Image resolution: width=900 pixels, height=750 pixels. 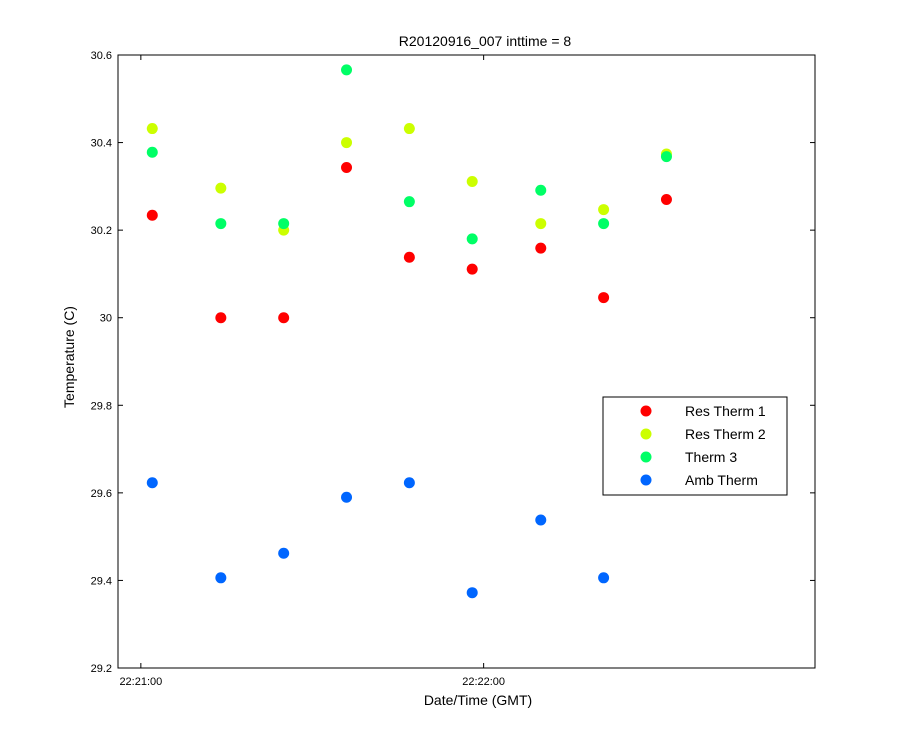 I want to click on legend-marker-amb-therm, so click(x=646, y=480).